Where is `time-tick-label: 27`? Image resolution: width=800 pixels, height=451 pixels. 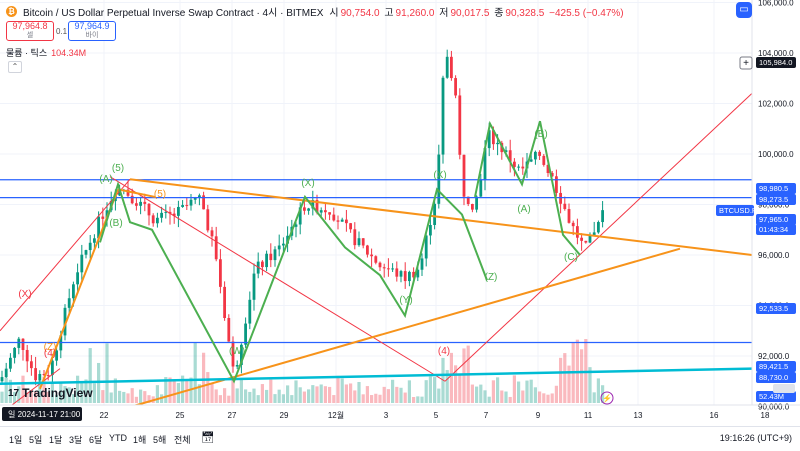 time-tick-label: 27 is located at coordinates (232, 415).